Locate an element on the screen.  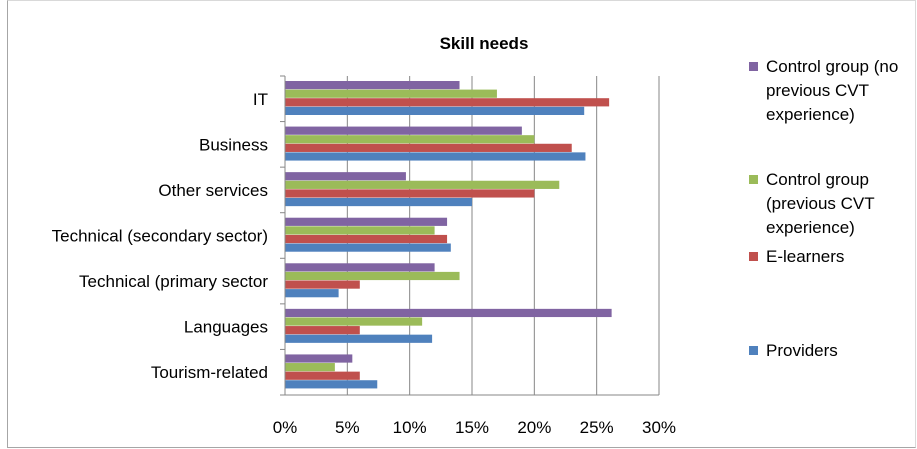
x-tick-label: 5% is located at coordinates (347, 427).